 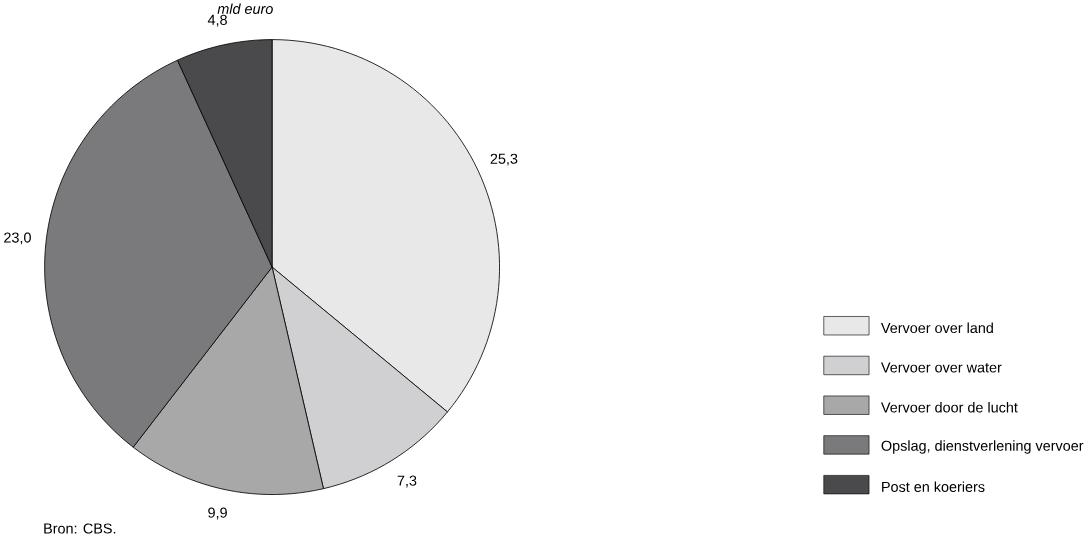 What do you see at coordinates (933, 486) in the screenshot?
I see `legend-label: Post en koeriers` at bounding box center [933, 486].